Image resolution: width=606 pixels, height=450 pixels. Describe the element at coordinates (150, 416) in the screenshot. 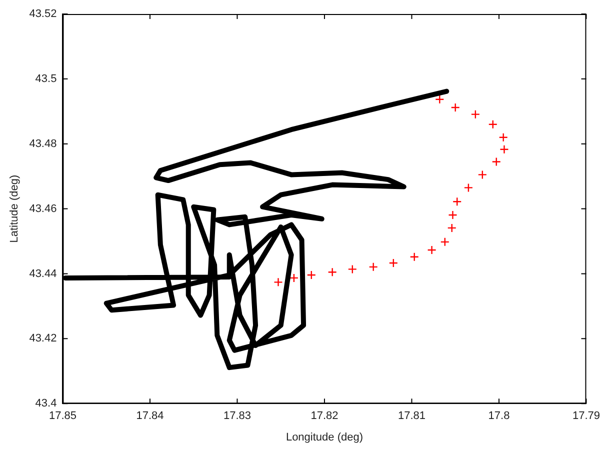

I see `x-tick-label: 17.84` at that location.